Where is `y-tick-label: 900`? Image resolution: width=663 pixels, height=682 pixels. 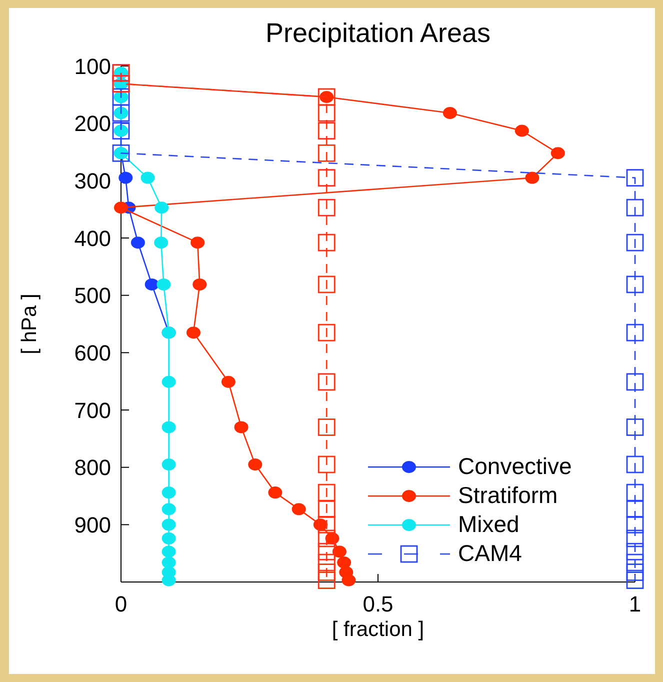
y-tick-label: 900 is located at coordinates (92, 525).